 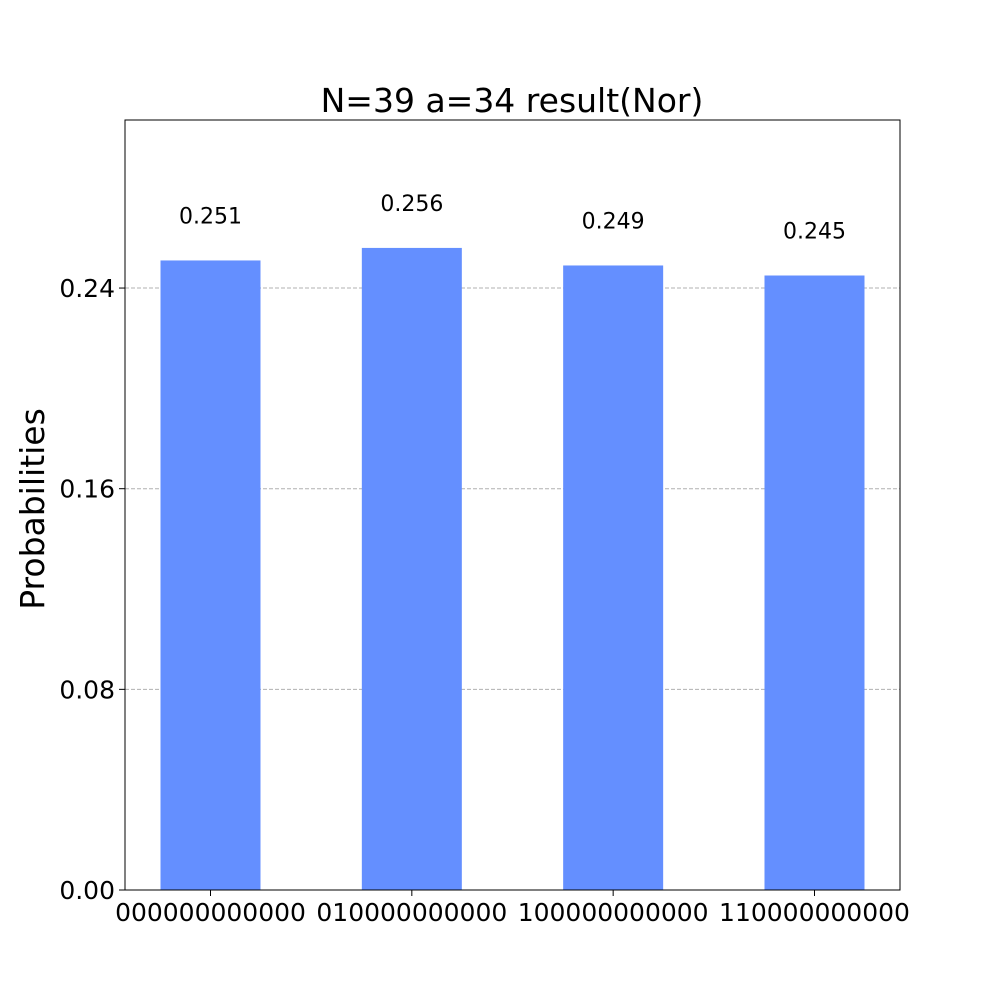 What do you see at coordinates (87, 890) in the screenshot?
I see `y-tick-label: 0.00` at bounding box center [87, 890].